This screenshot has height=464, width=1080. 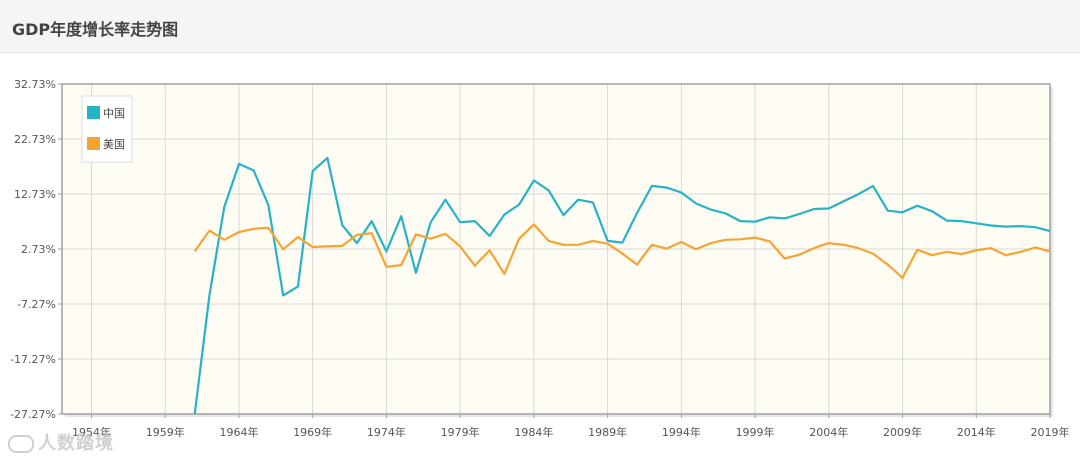 What do you see at coordinates (95, 29) in the screenshot?
I see `chart-title: GDP年度增长率走势图` at bounding box center [95, 29].